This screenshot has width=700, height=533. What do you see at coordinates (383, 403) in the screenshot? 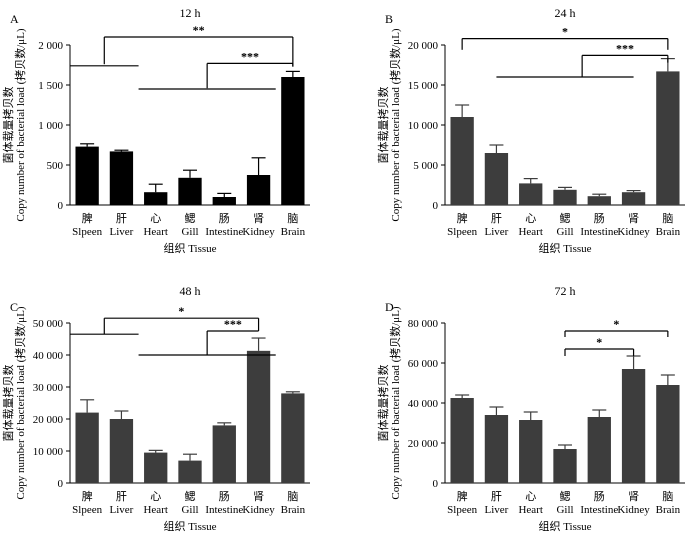
I see `y-axis-label-zh: 菌体载量拷贝数` at bounding box center [383, 403].